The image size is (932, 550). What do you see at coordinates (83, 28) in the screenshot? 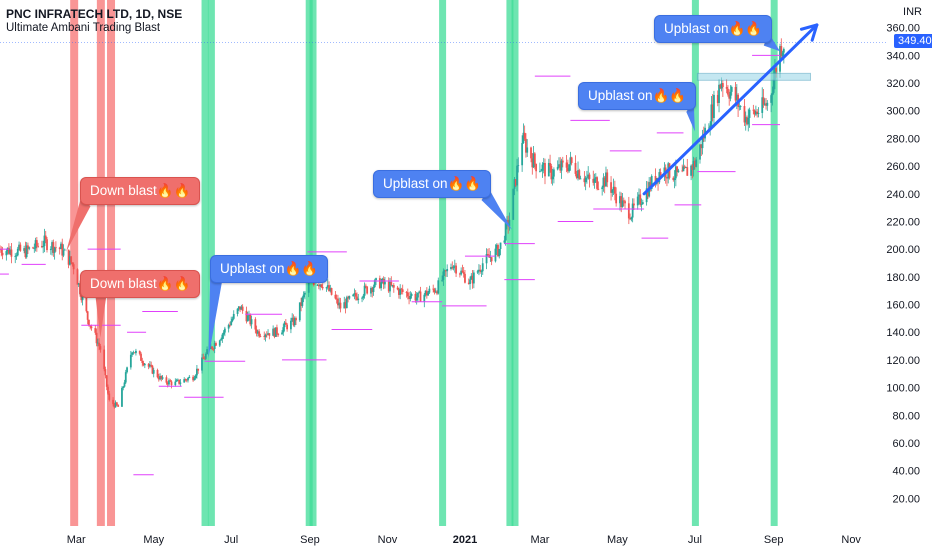
I see `indicator-name: Ultimate Ambani Trading Blast` at bounding box center [83, 28].